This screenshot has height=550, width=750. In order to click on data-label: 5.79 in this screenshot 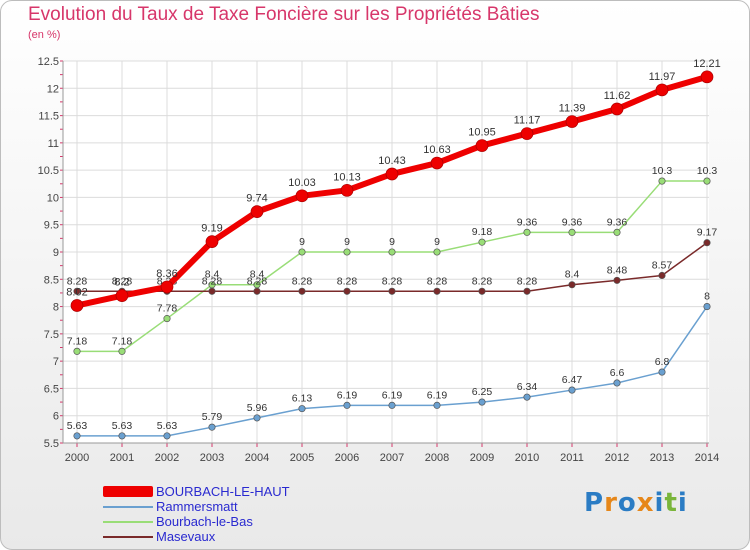, I will do `click(212, 417)`.